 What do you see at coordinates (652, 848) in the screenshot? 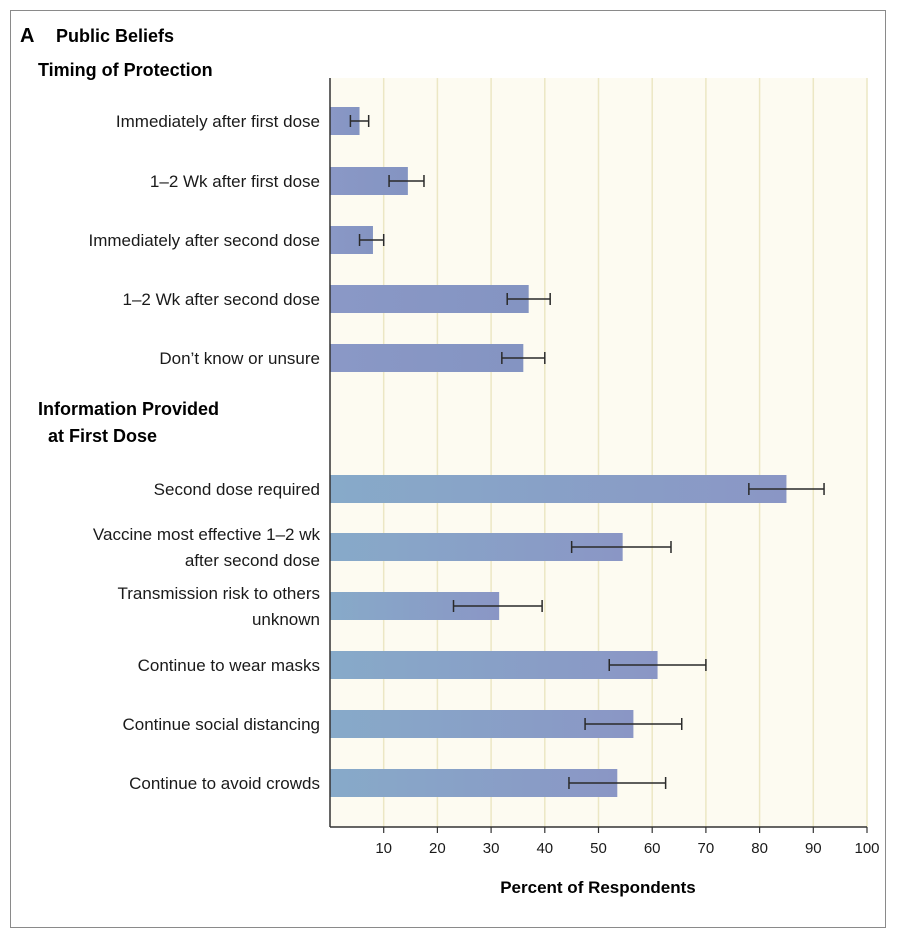
I see `x-tick-label: 60` at bounding box center [652, 848].